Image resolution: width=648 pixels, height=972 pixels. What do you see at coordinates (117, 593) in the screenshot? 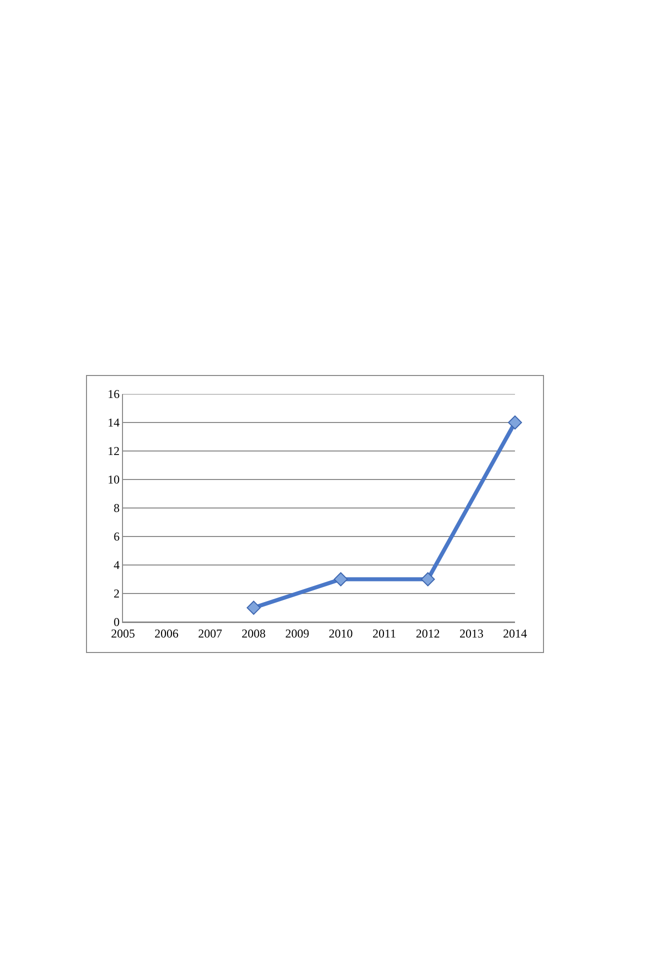
I see `y-tick-label: 2` at bounding box center [117, 593].